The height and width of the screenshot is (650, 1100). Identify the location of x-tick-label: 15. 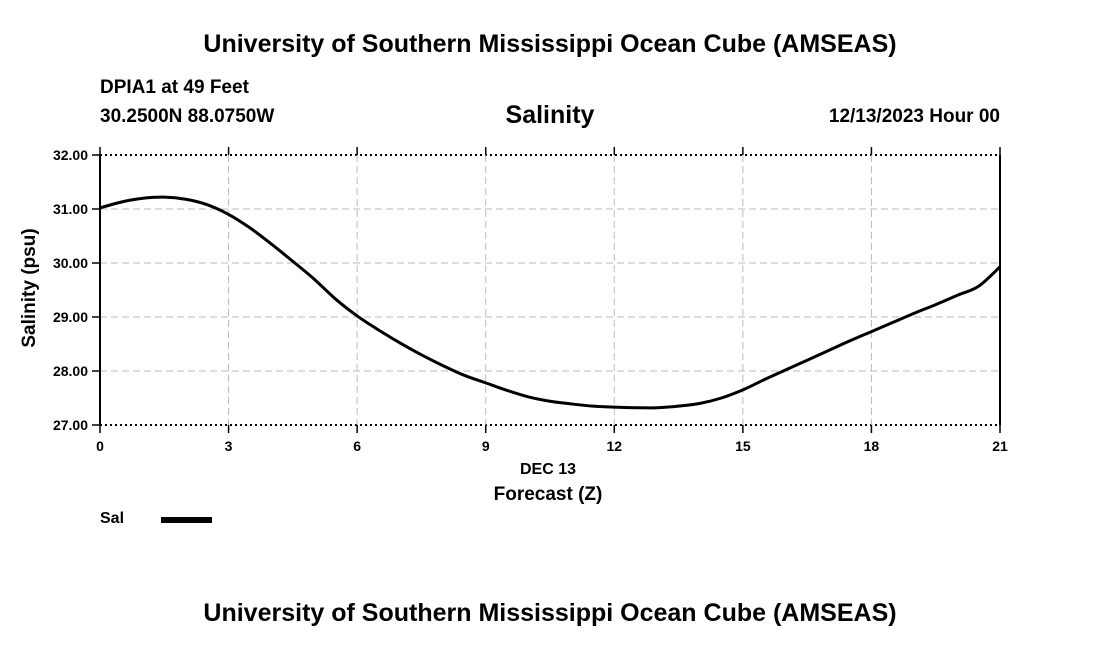
(743, 446).